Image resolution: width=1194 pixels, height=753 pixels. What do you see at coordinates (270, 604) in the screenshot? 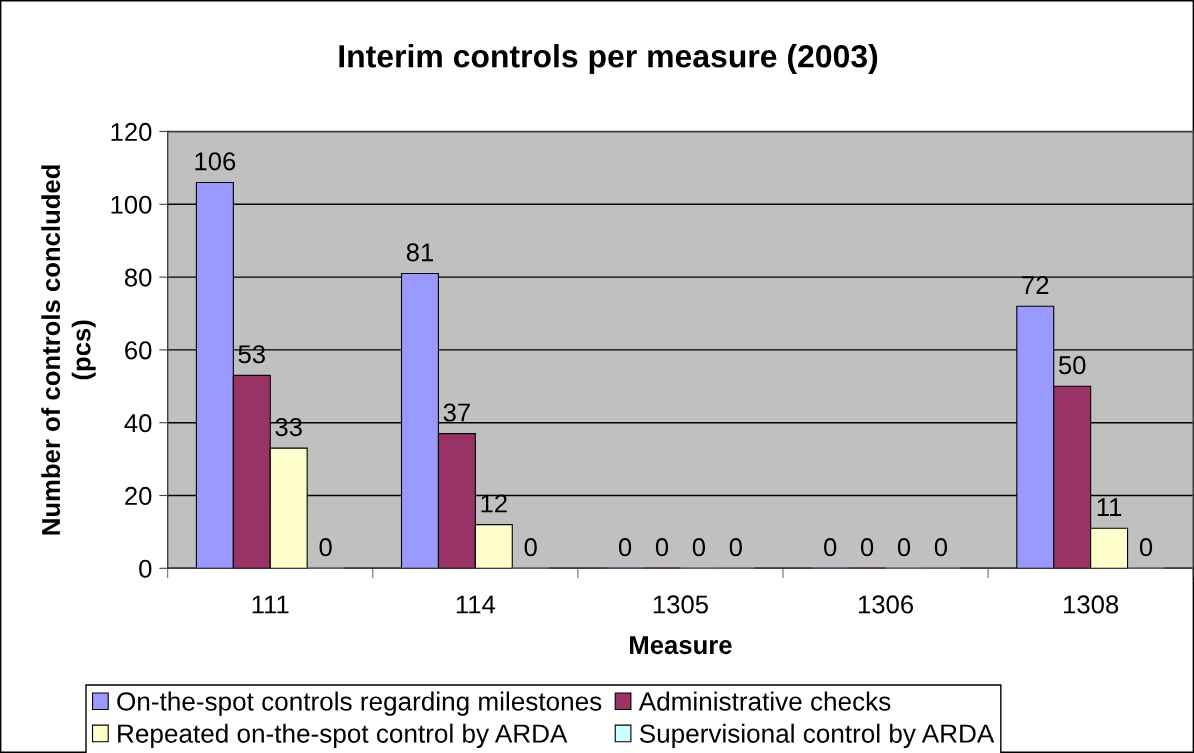
I see `x-tick-label: 111` at bounding box center [270, 604].